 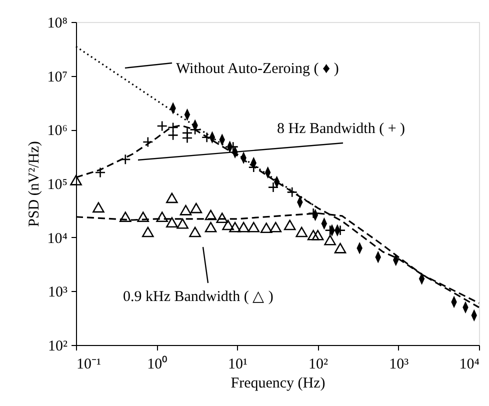 I want to click on annotation: 8 Hz Bandwidth ( + ), so click(x=341, y=129).